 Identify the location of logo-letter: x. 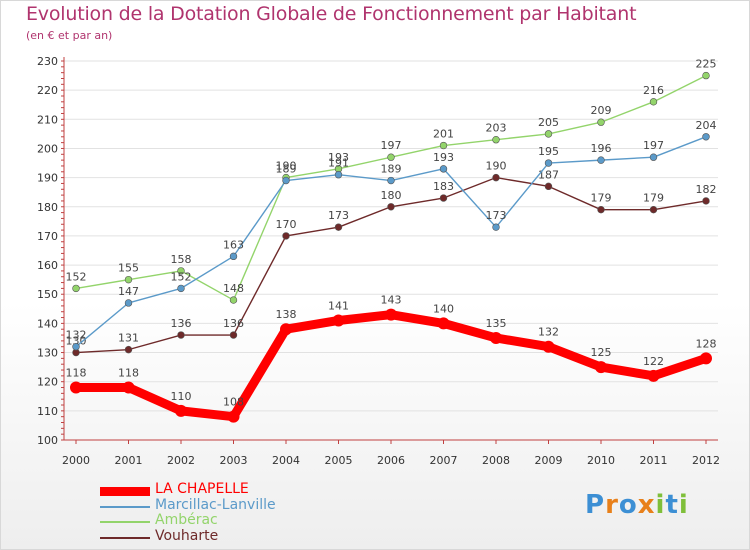
(646, 505).